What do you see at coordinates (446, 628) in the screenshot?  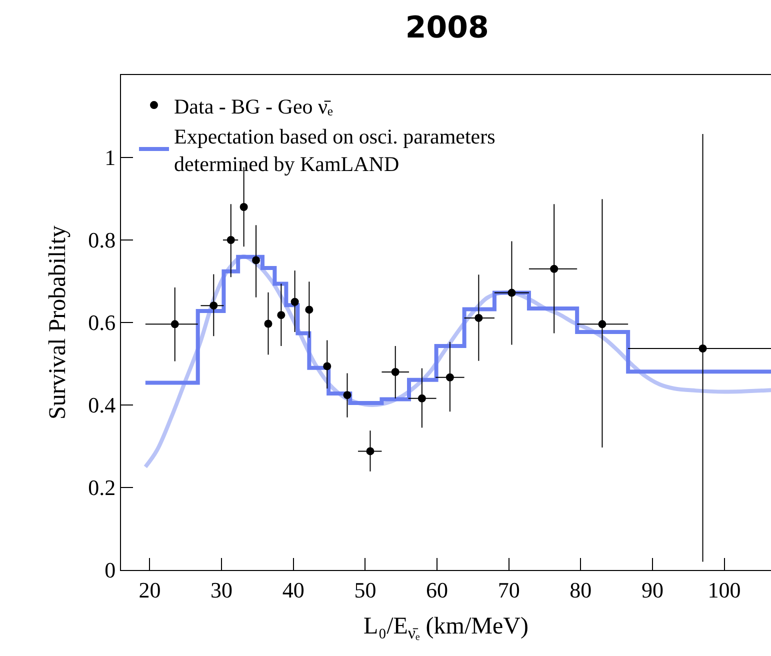 I see `x-axis-title: L₀/E$_{ν̄ₑ}$ (km/MeV)` at bounding box center [446, 628].